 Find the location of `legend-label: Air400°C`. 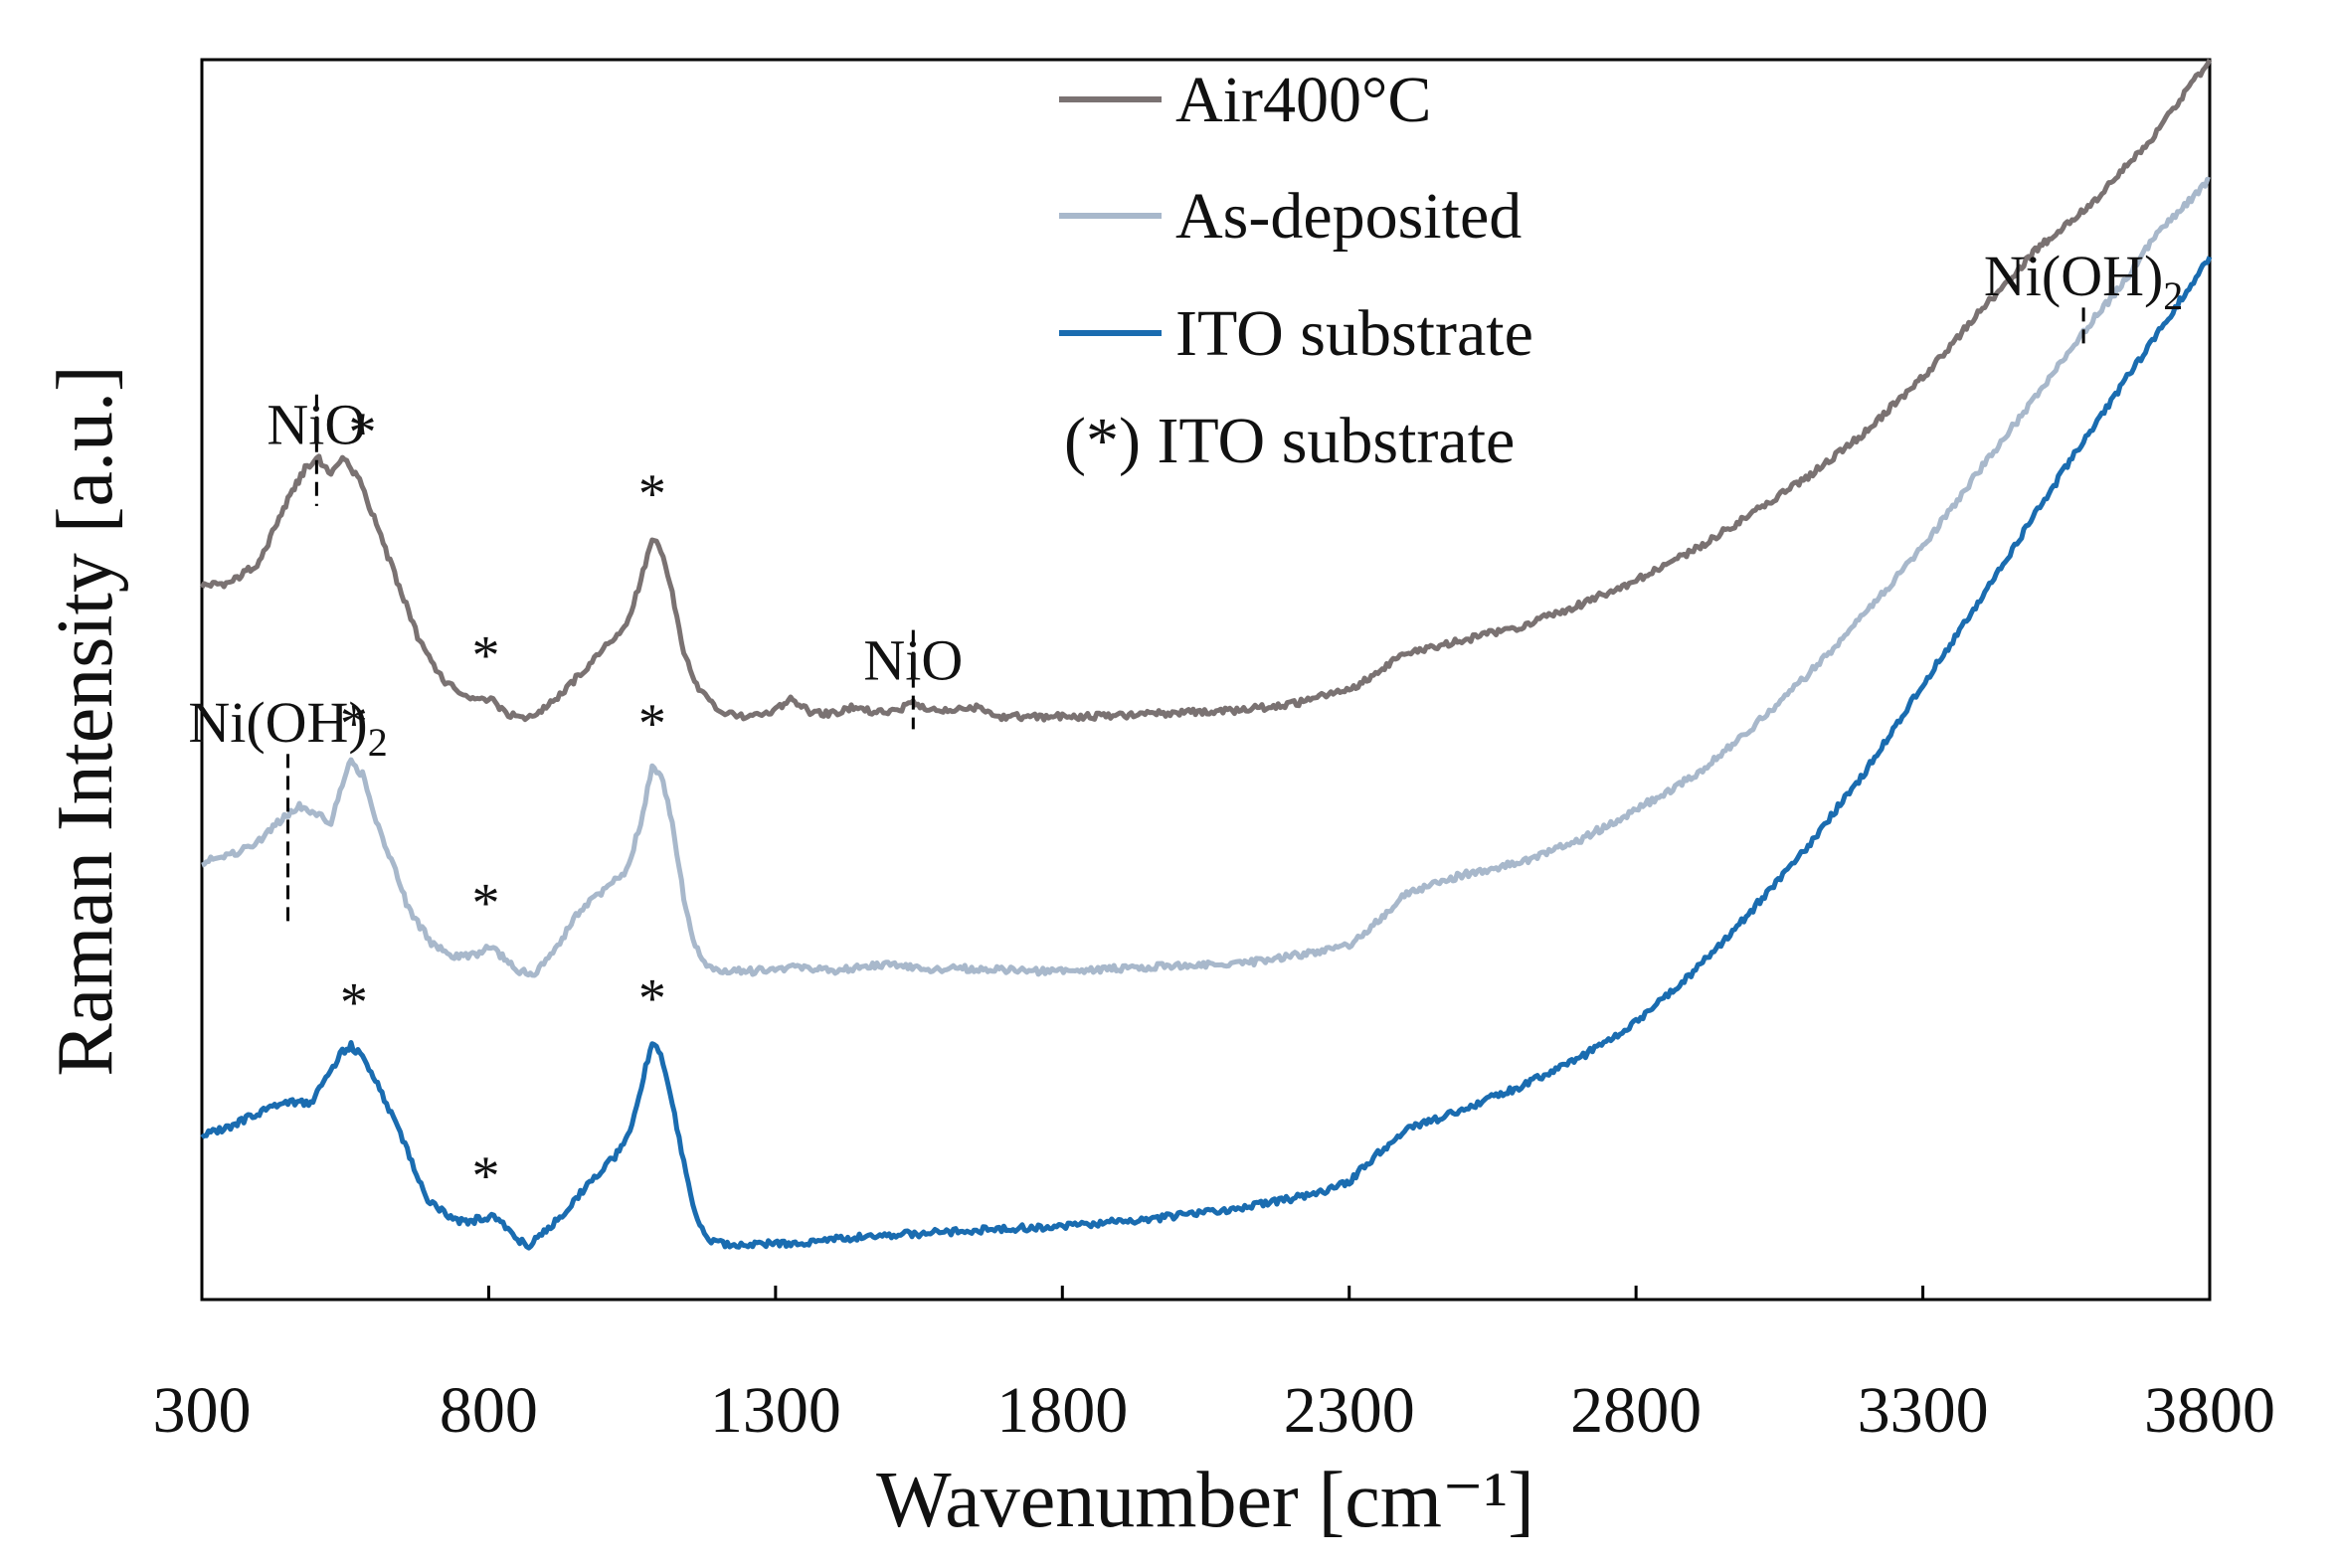

legend-label: Air400°C is located at coordinates (1303, 100).